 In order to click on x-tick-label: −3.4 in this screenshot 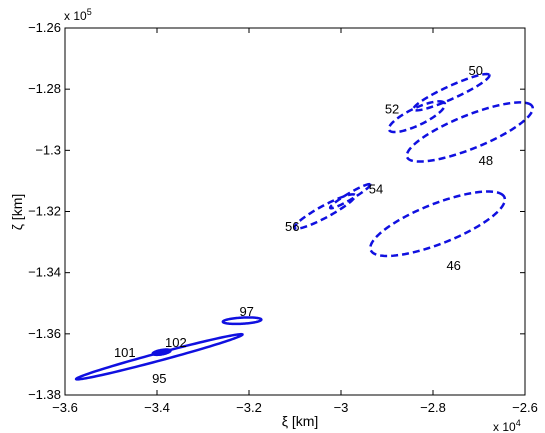, I will do `click(157, 407)`.